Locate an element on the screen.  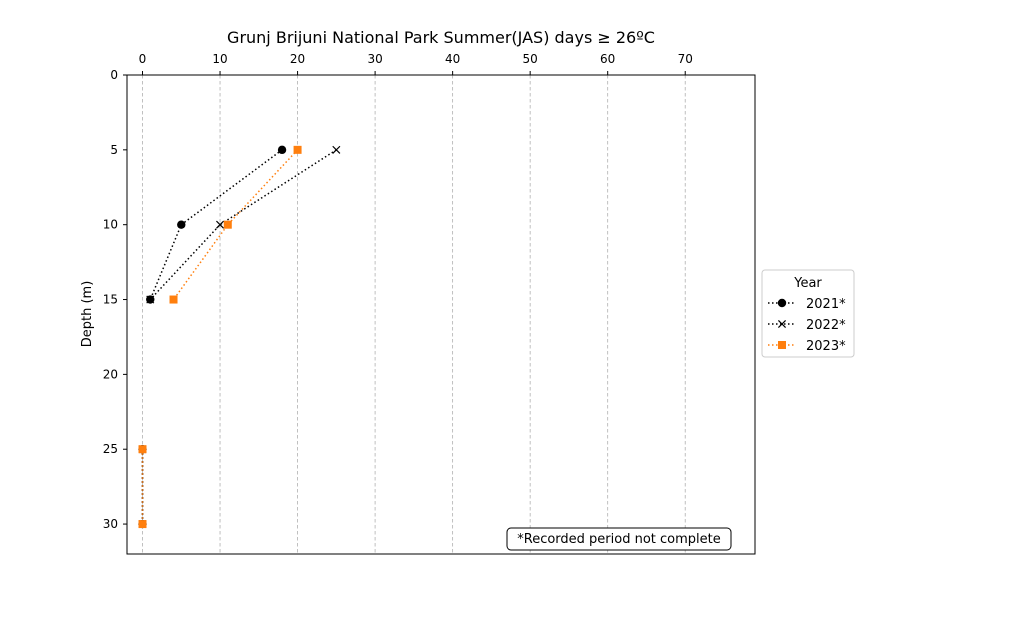
legend-label: 2022* is located at coordinates (826, 325).